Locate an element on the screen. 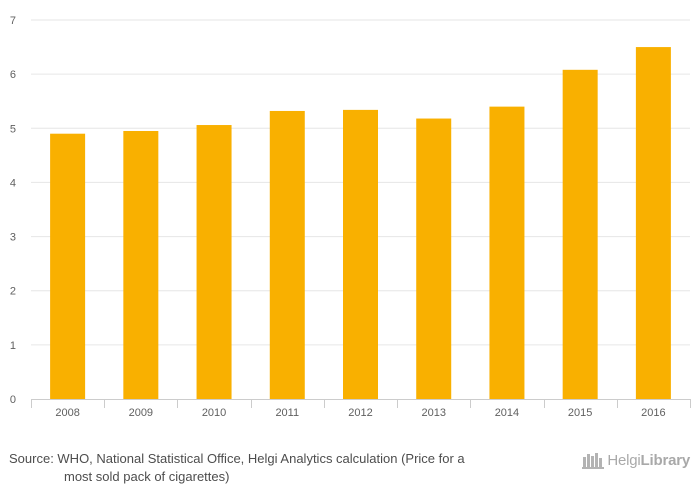  y-tick-label: 6 is located at coordinates (13, 75).